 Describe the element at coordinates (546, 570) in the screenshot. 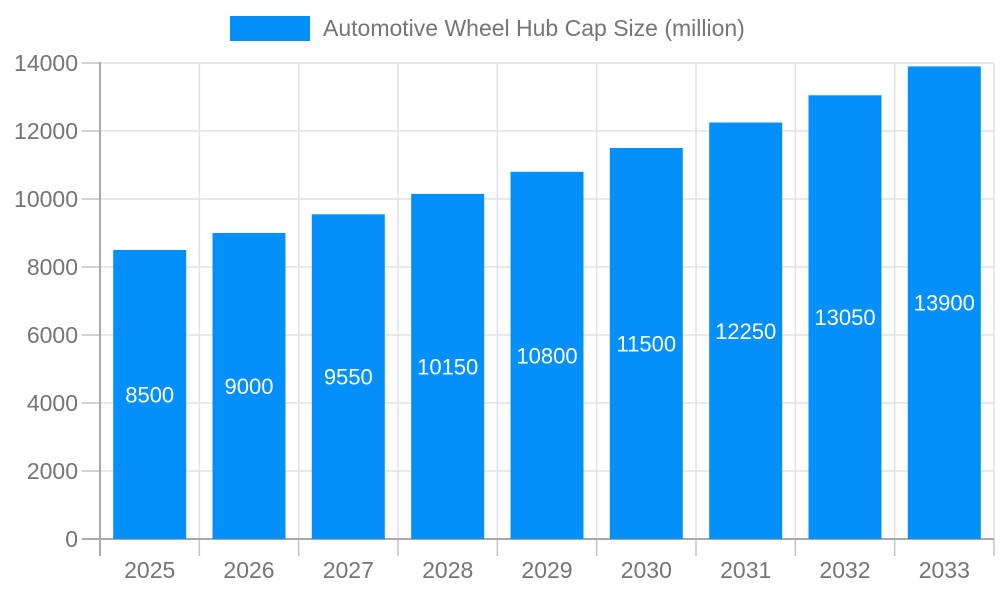

I see `x-tick-label: 2029` at that location.